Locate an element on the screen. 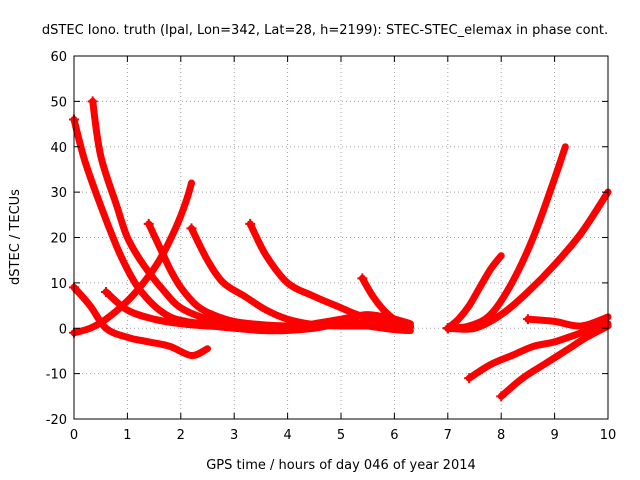 The width and height of the screenshot is (640, 480). x-tick-label: 5 is located at coordinates (341, 435).